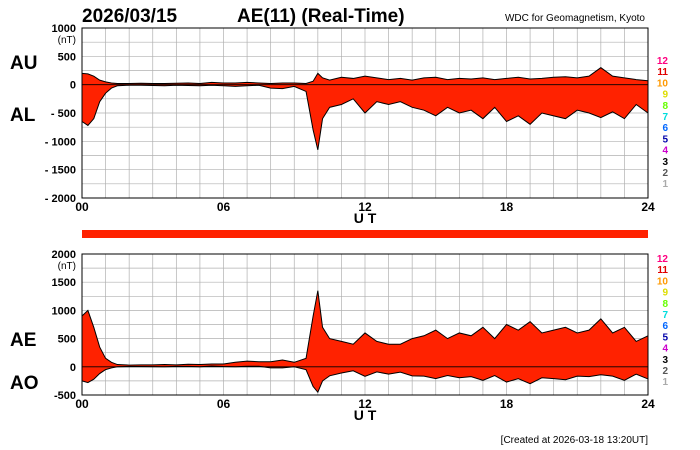 This screenshot has width=700, height=450. What do you see at coordinates (64, 255) in the screenshot?
I see `y-tick-label: 2000` at bounding box center [64, 255].